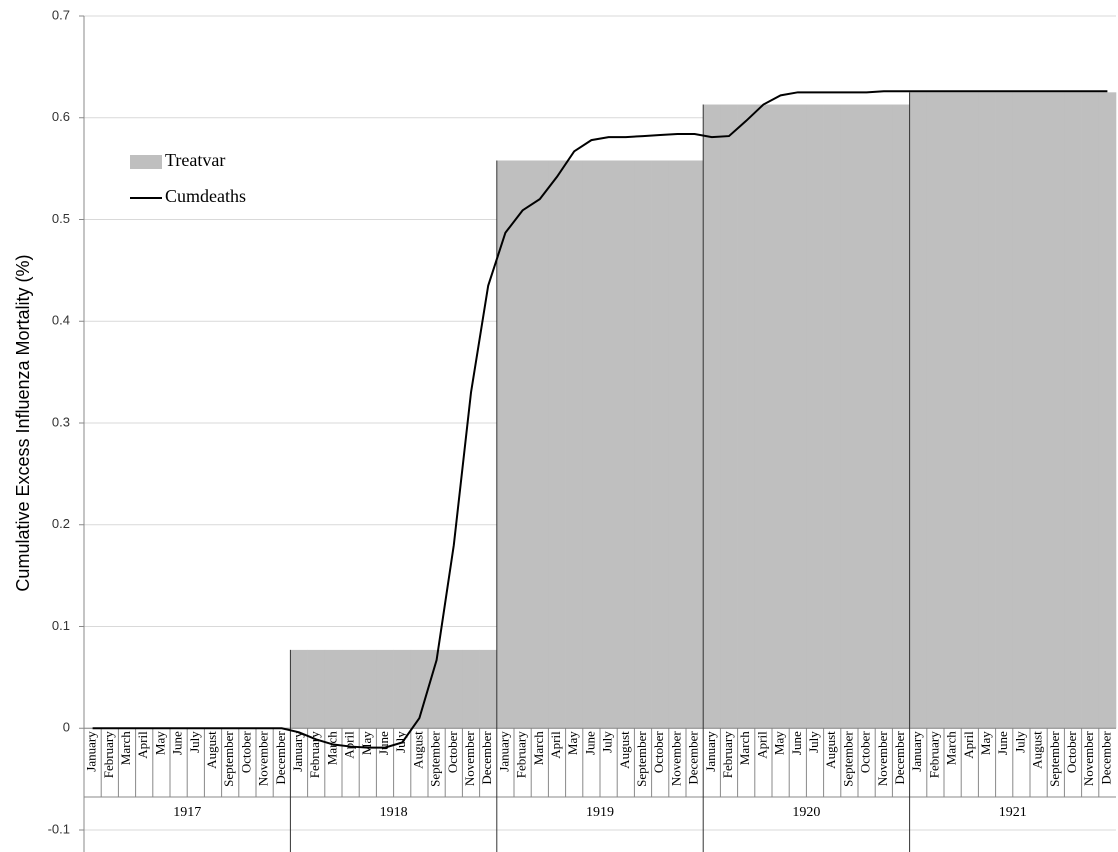  I want to click on y-tick-label: 0.6, so click(61, 116).